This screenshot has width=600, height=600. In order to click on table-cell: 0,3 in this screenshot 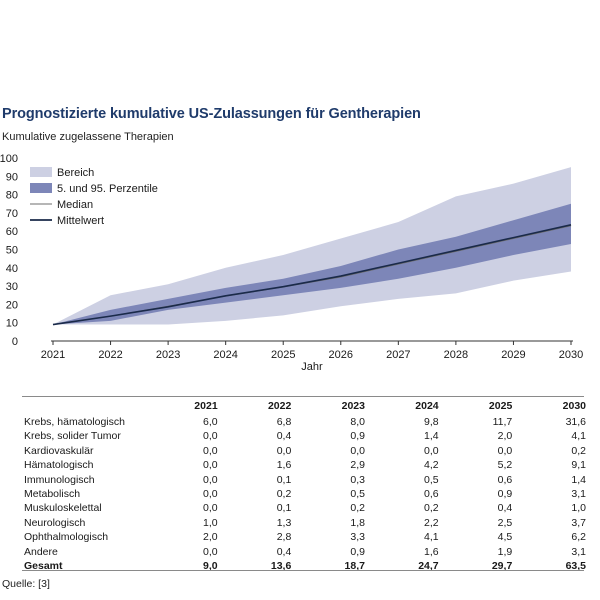, I will do `click(357, 479)`.